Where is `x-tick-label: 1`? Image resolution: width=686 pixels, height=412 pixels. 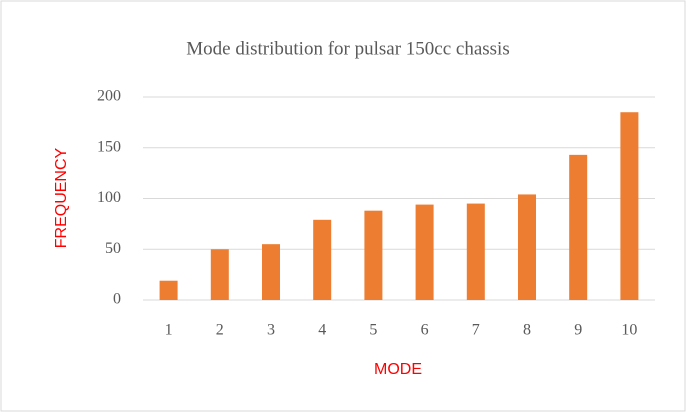
x-tick-label: 1 is located at coordinates (169, 330).